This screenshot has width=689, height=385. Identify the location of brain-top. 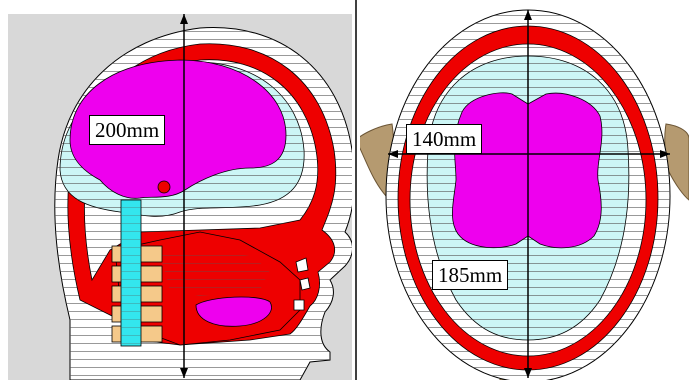
(527, 170).